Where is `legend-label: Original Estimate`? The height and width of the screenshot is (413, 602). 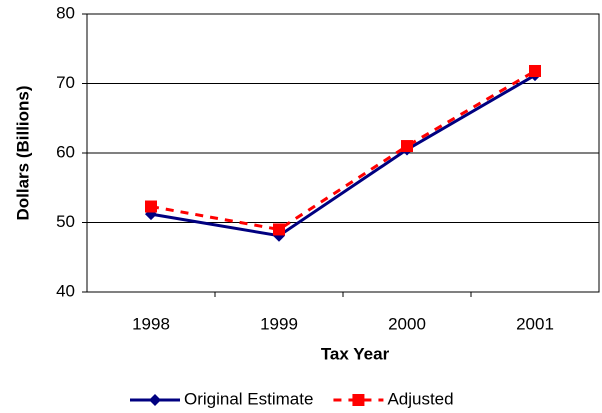 legend-label: Original Estimate is located at coordinates (248, 398).